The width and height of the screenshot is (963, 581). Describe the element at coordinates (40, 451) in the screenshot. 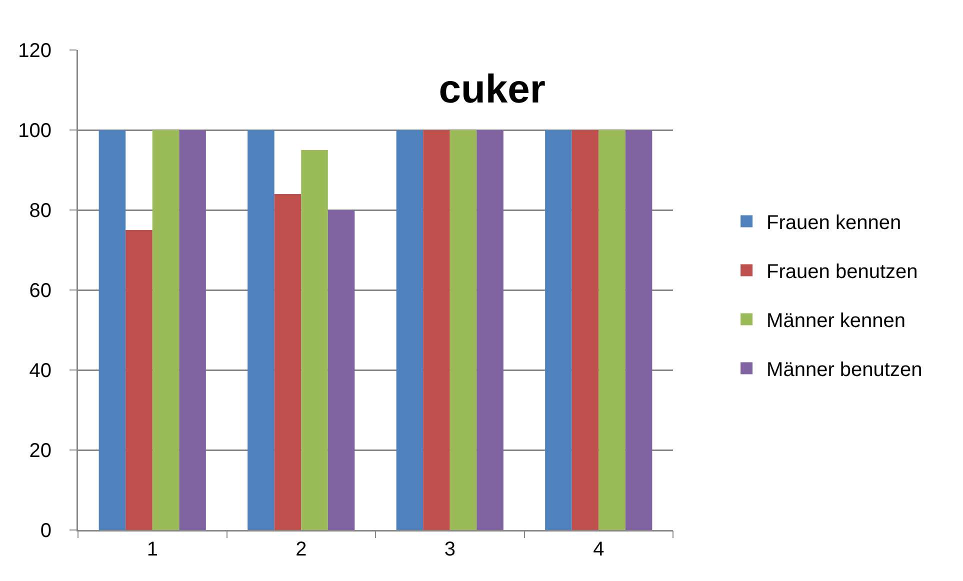

I see `y-tick-label: 20` at that location.